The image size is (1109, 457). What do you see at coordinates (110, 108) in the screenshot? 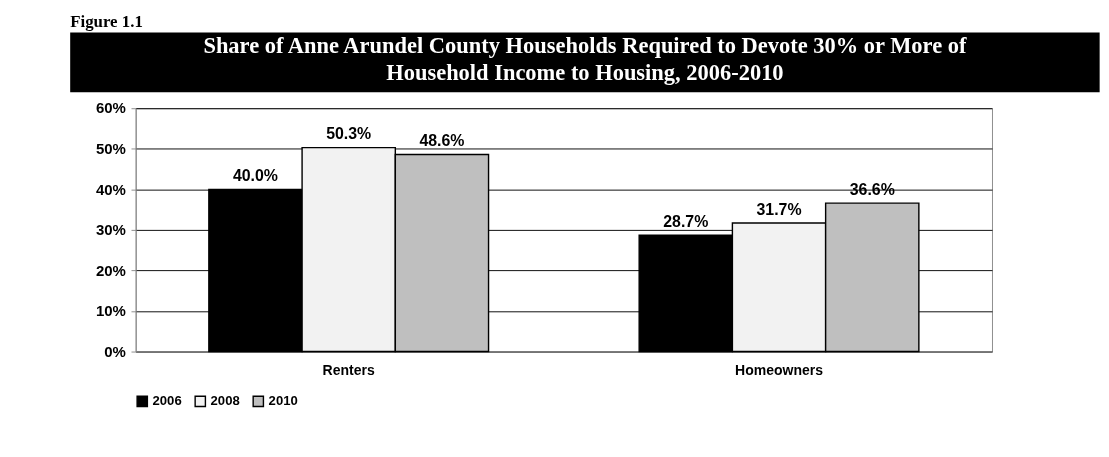
I see `y-tick-label: 60%` at bounding box center [110, 108].